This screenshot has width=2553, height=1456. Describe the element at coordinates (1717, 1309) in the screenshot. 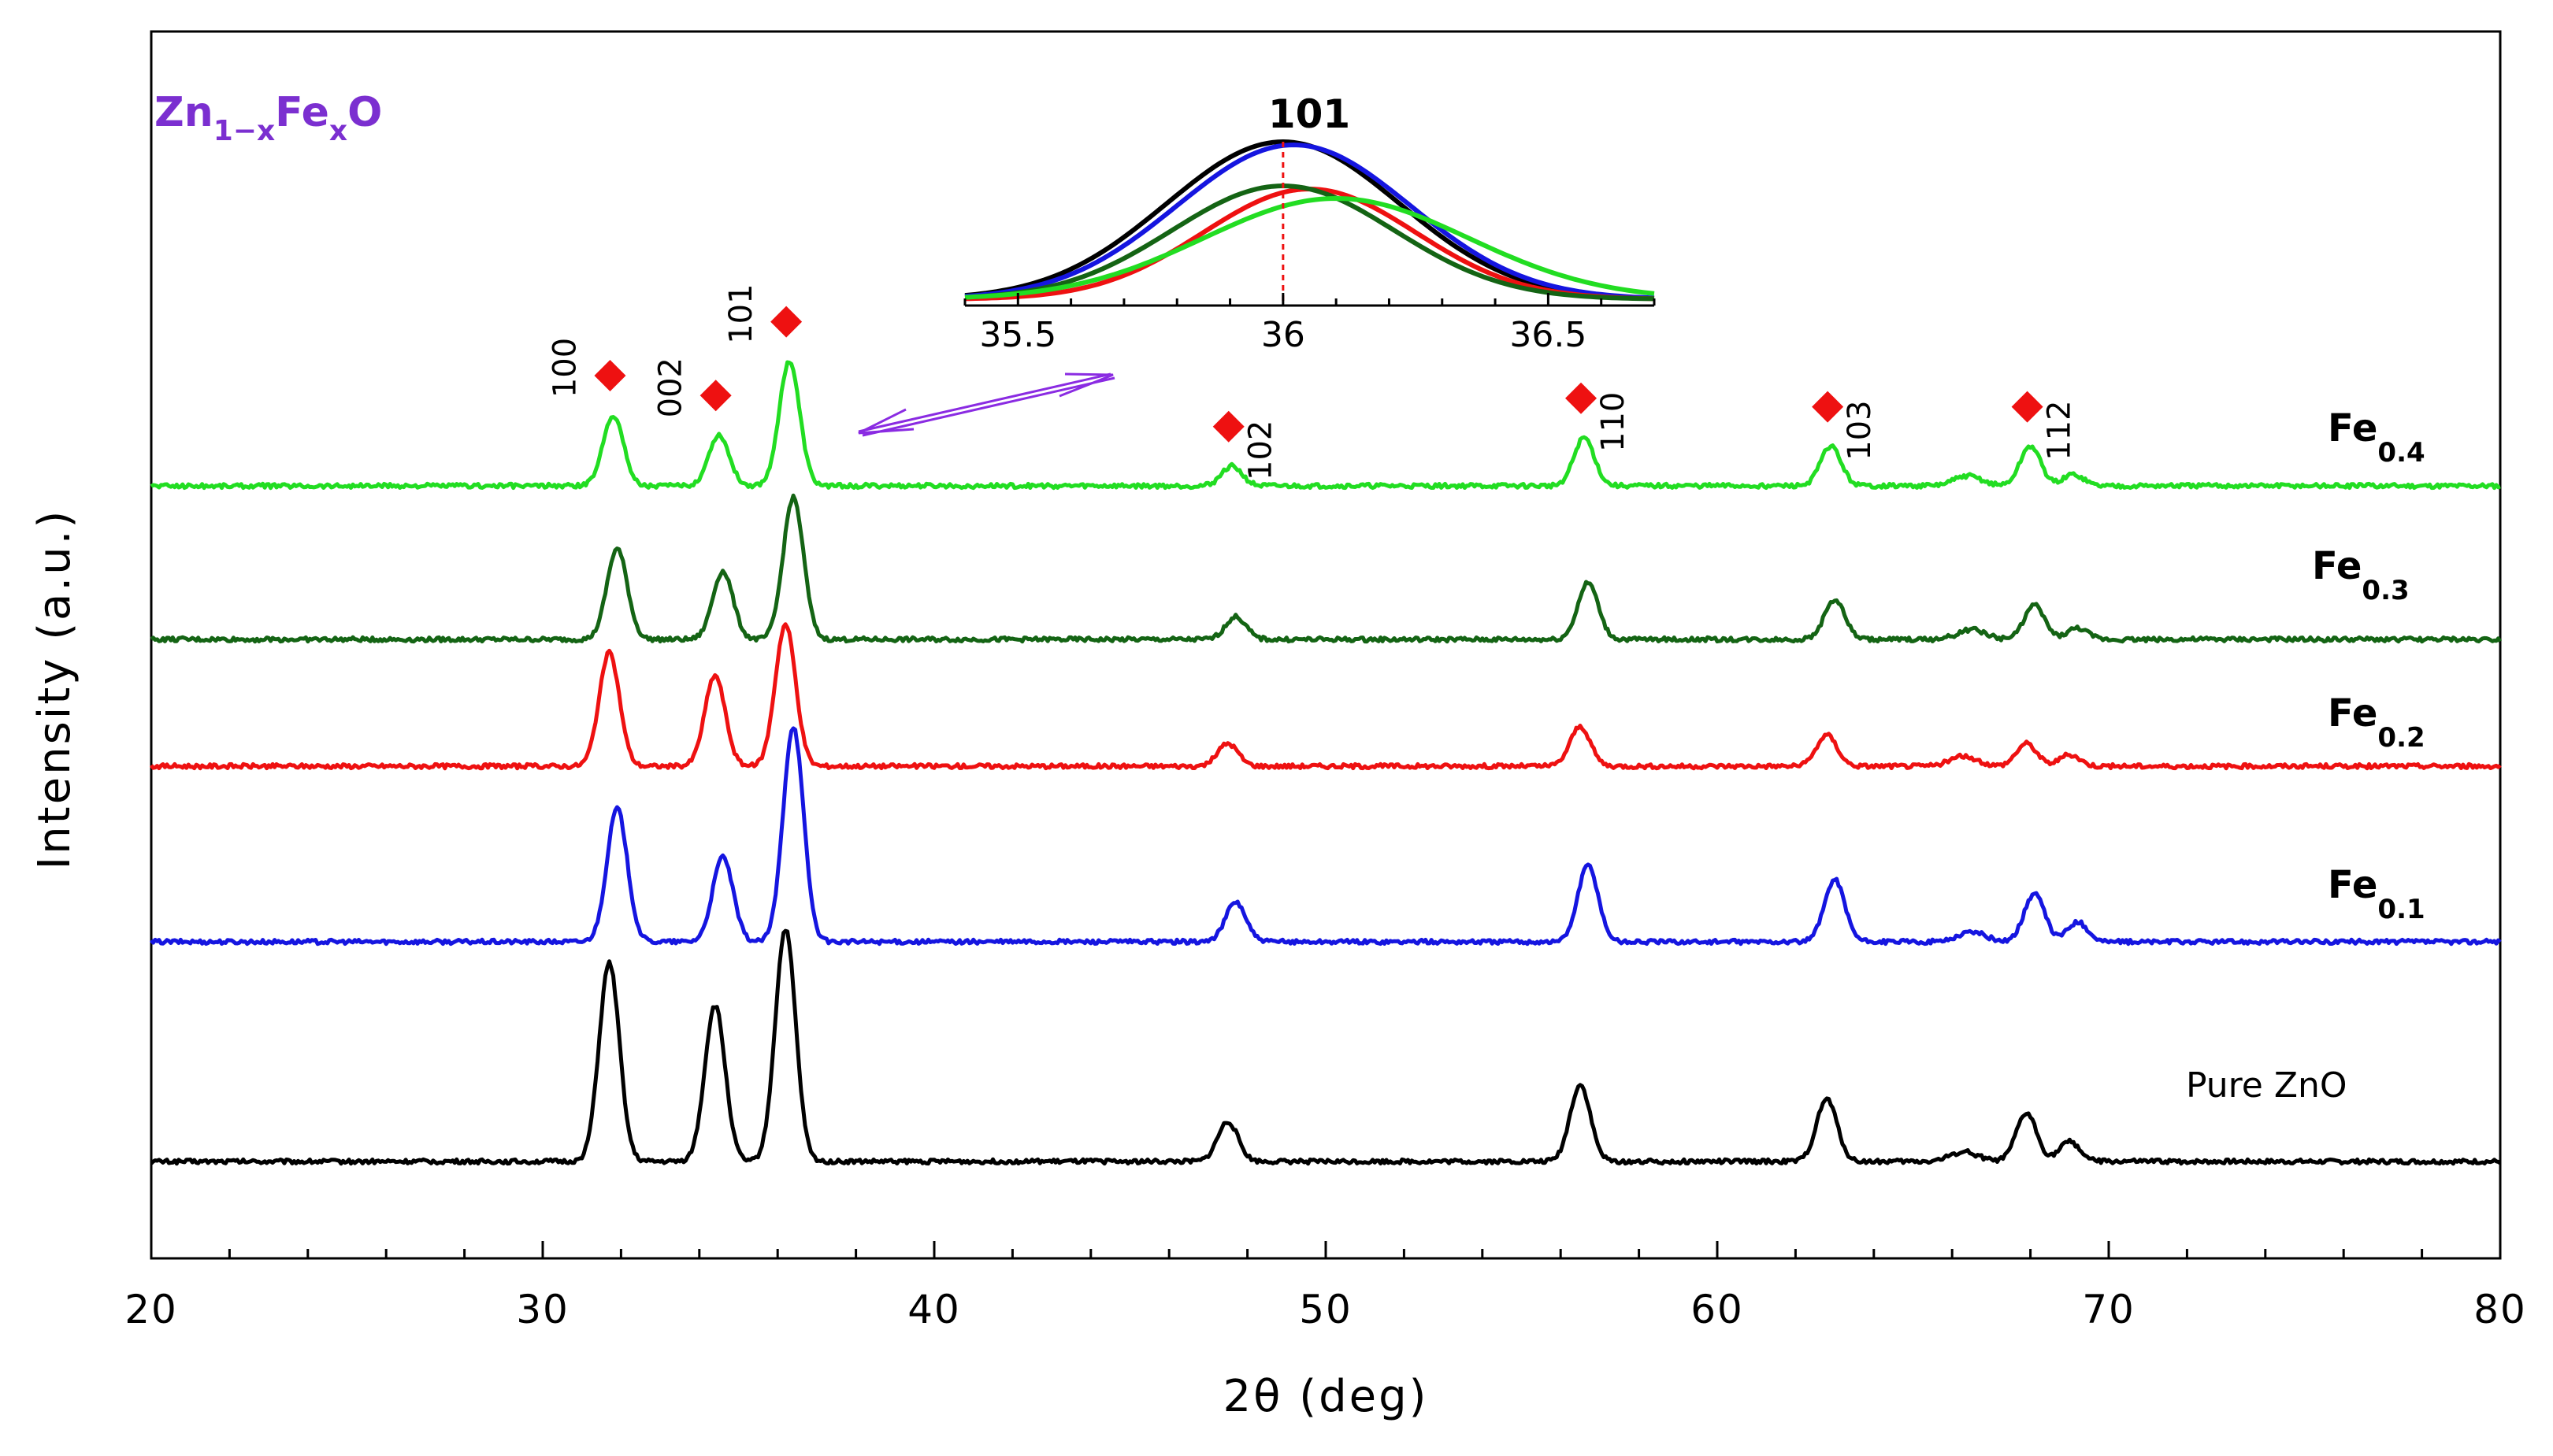

I see `x-tick-label: 60` at that location.